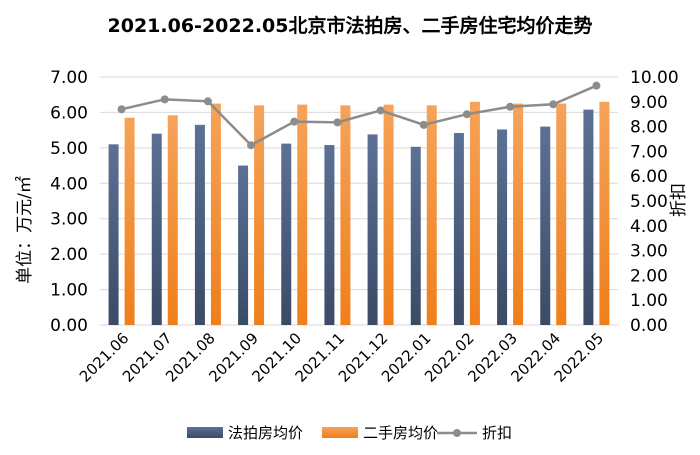 This screenshot has height=455, width=700. What do you see at coordinates (400, 433) in the screenshot?
I see `legend-label-resale: 二手房均价` at bounding box center [400, 433].